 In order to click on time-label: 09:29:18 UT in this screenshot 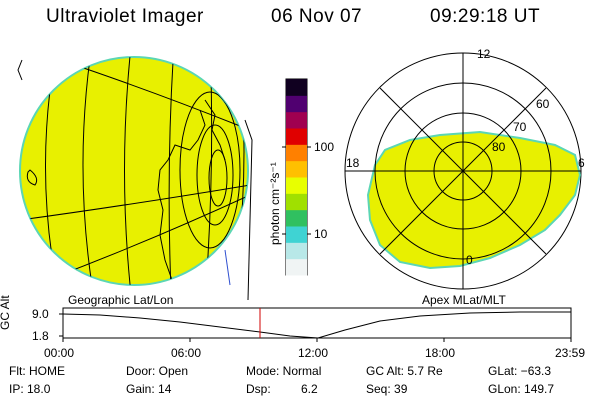, I will do `click(485, 16)`.